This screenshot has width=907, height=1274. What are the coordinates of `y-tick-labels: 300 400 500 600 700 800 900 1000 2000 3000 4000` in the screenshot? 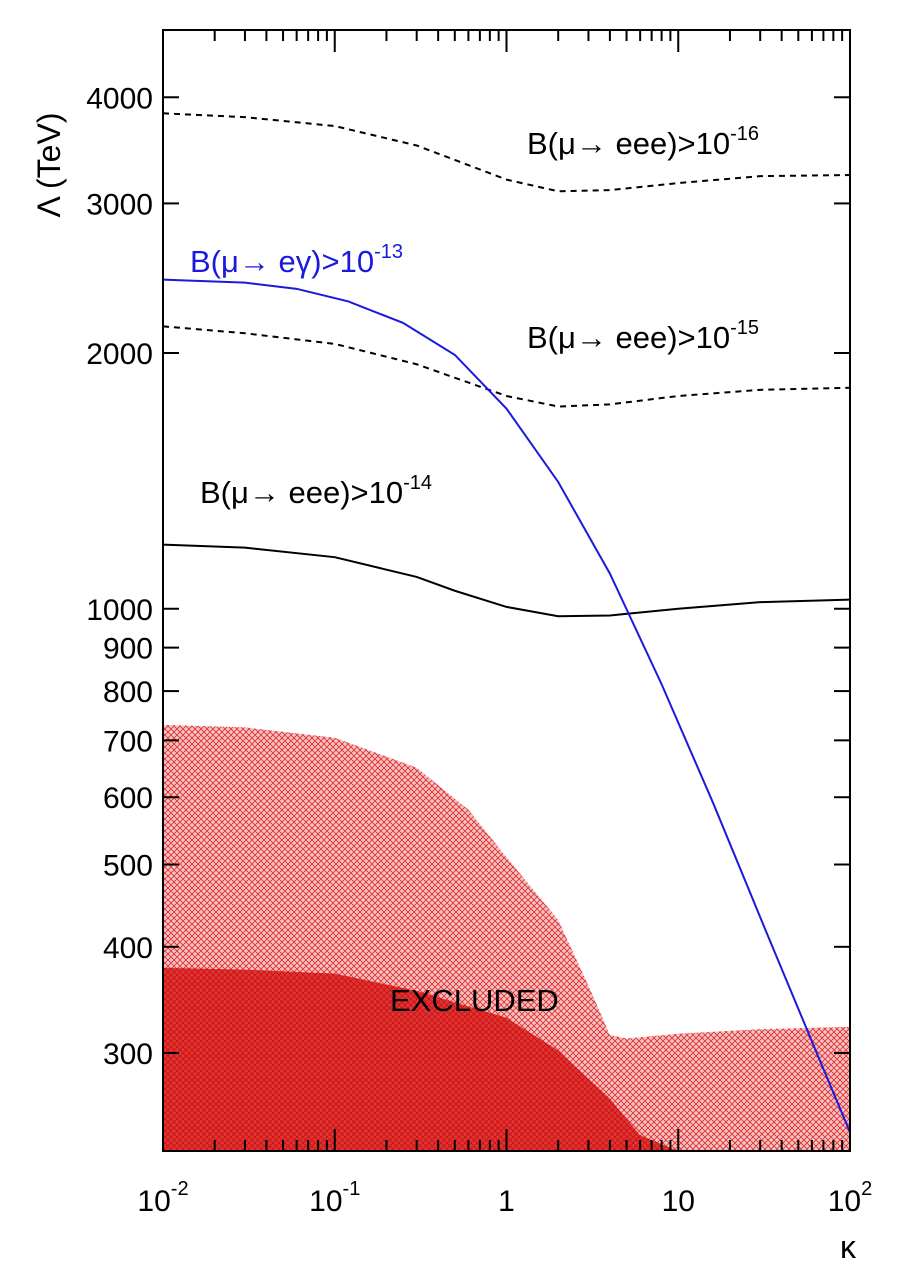 It's located at (119, 576).